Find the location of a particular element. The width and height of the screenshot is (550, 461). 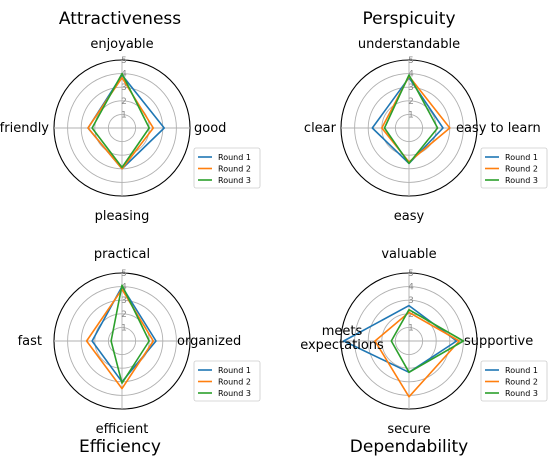

panel-title-dependability: Dependability is located at coordinates (409, 447).